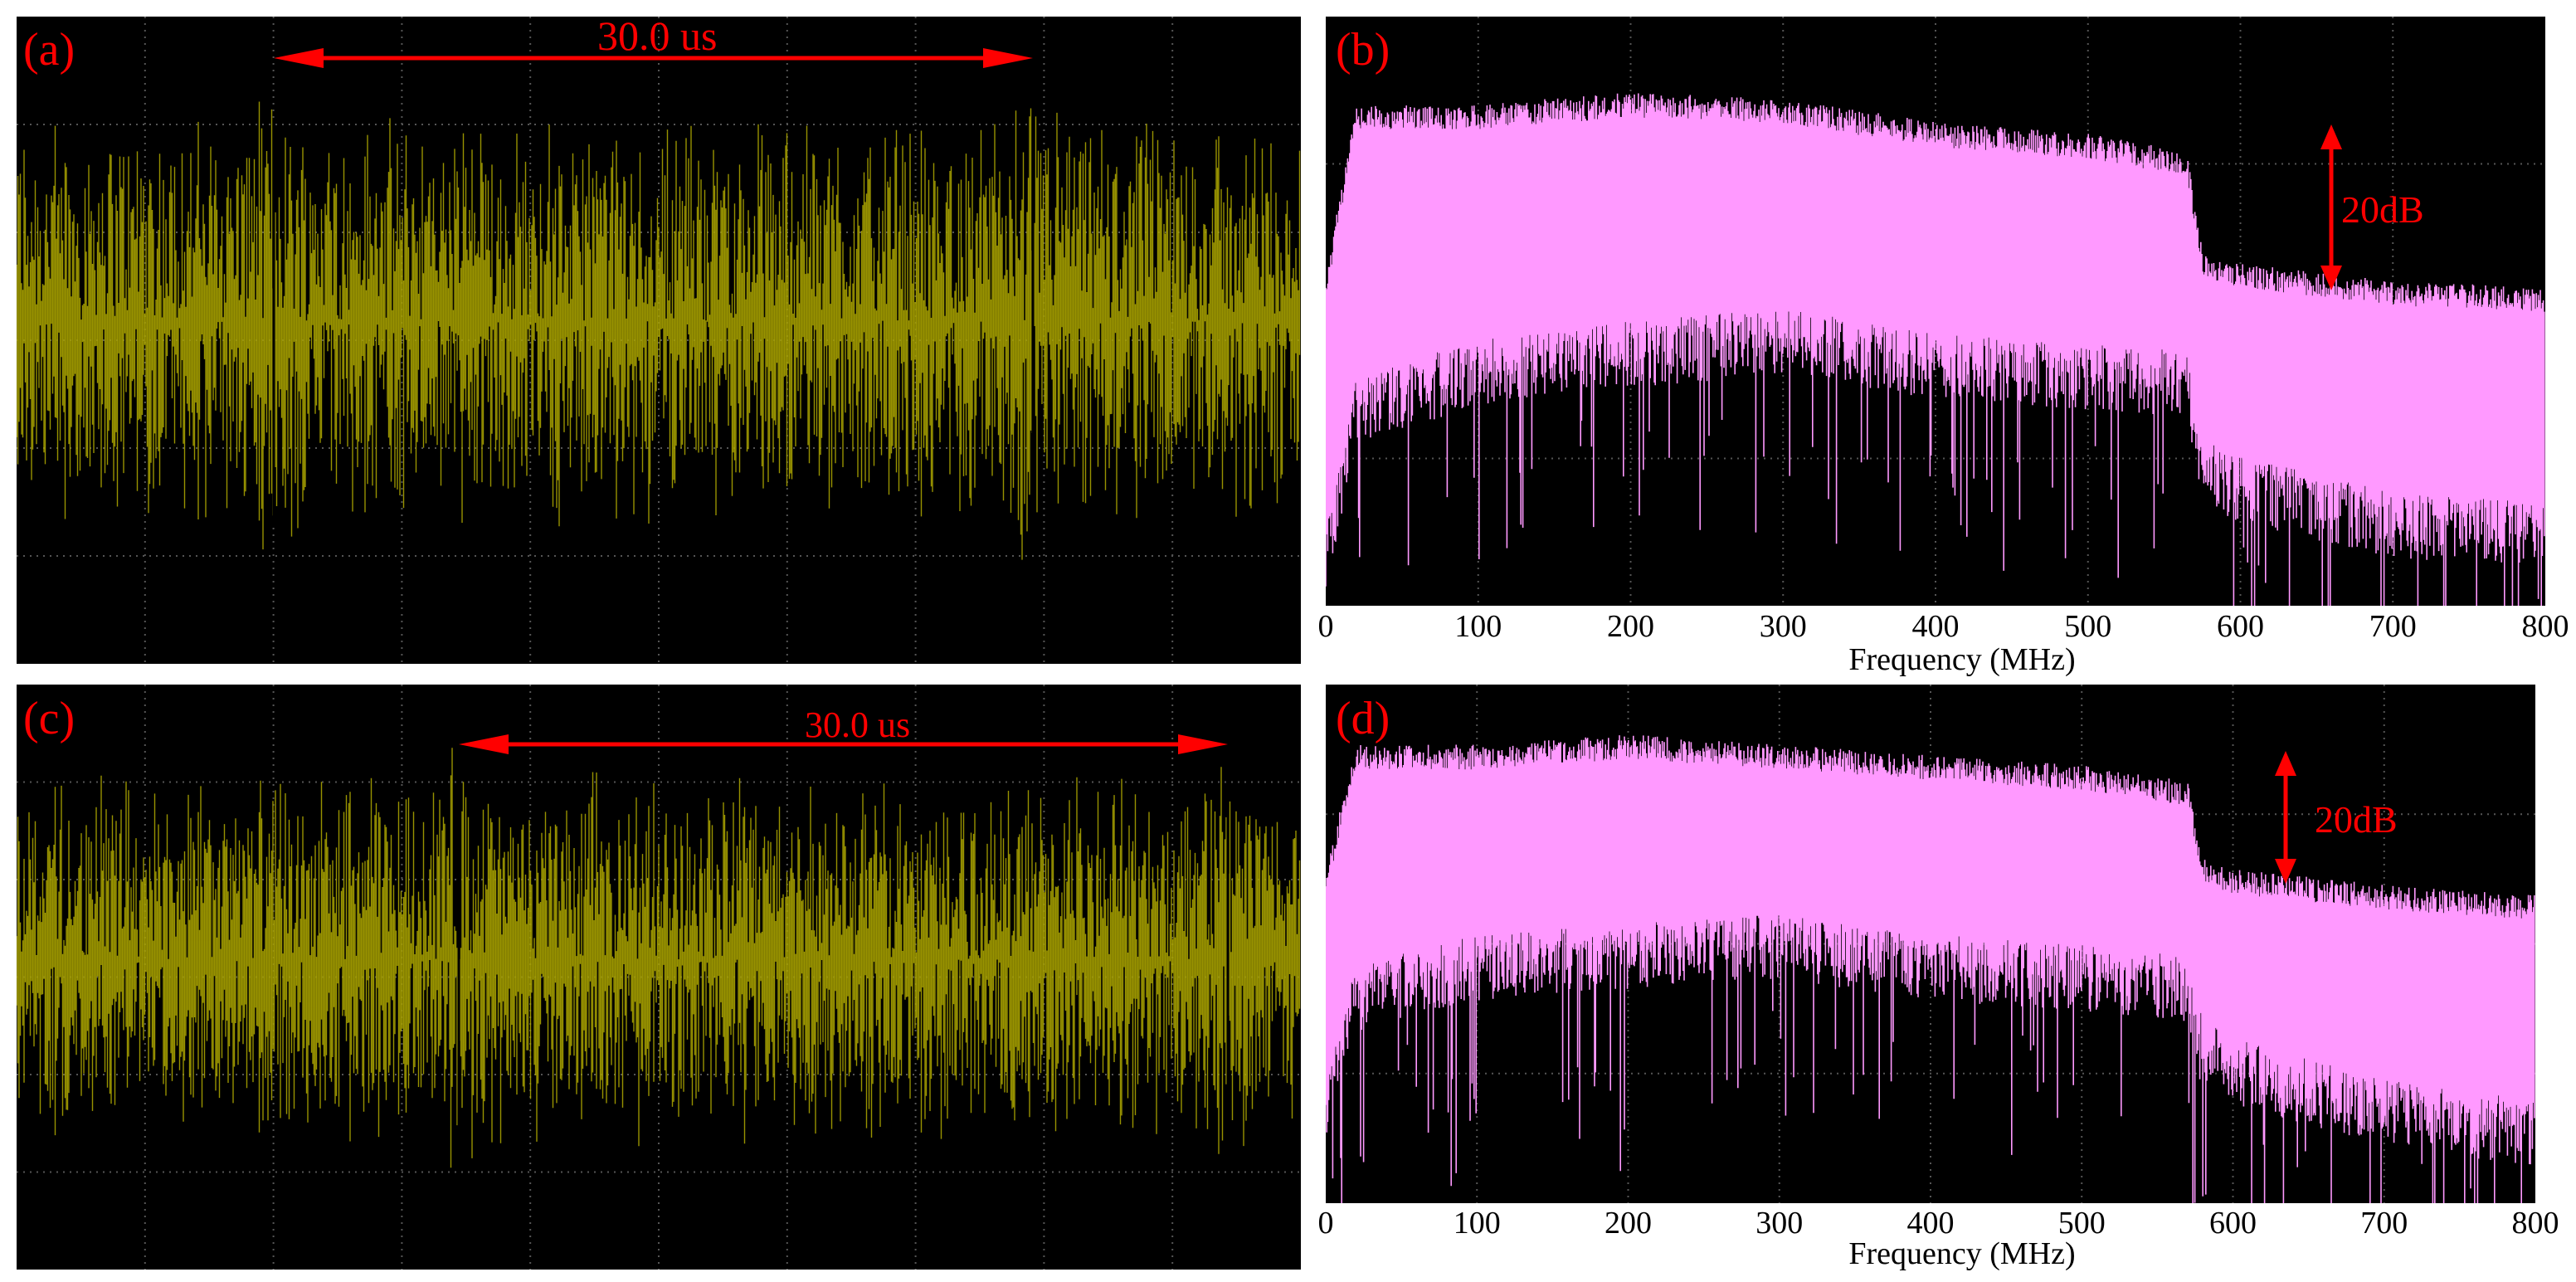 This screenshot has width=2576, height=1282. Describe the element at coordinates (1783, 627) in the screenshot. I see `panel-b-x-tick: 300` at that location.